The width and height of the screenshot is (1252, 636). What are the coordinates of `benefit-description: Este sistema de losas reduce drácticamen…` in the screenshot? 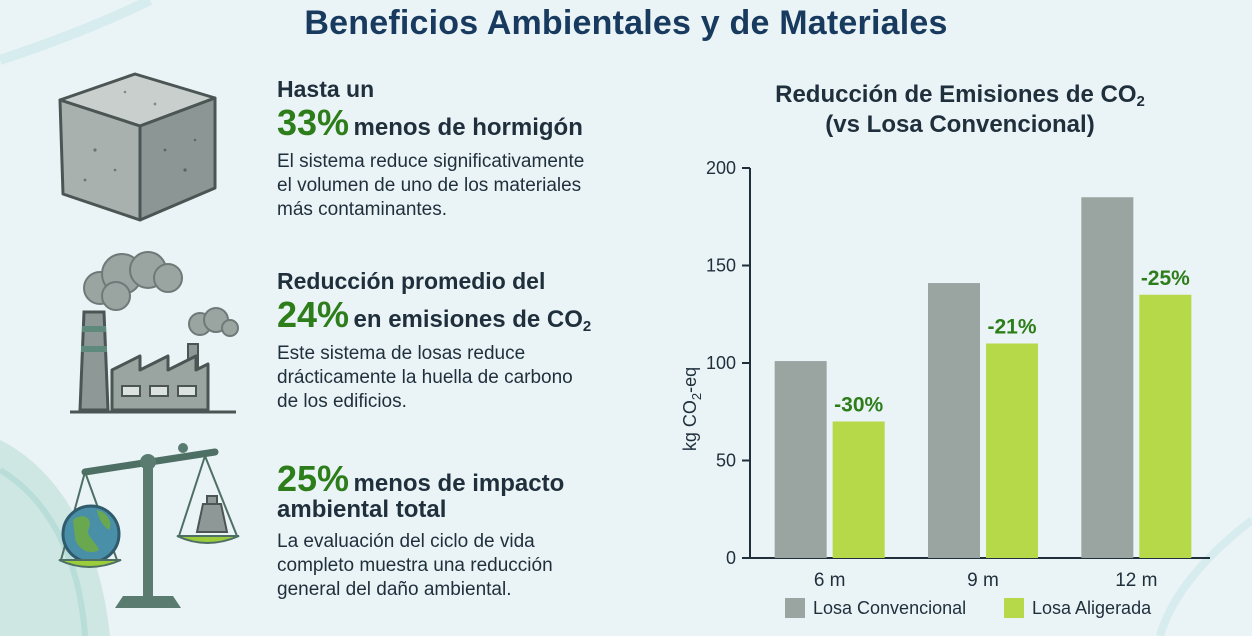 It's located at (477, 378).